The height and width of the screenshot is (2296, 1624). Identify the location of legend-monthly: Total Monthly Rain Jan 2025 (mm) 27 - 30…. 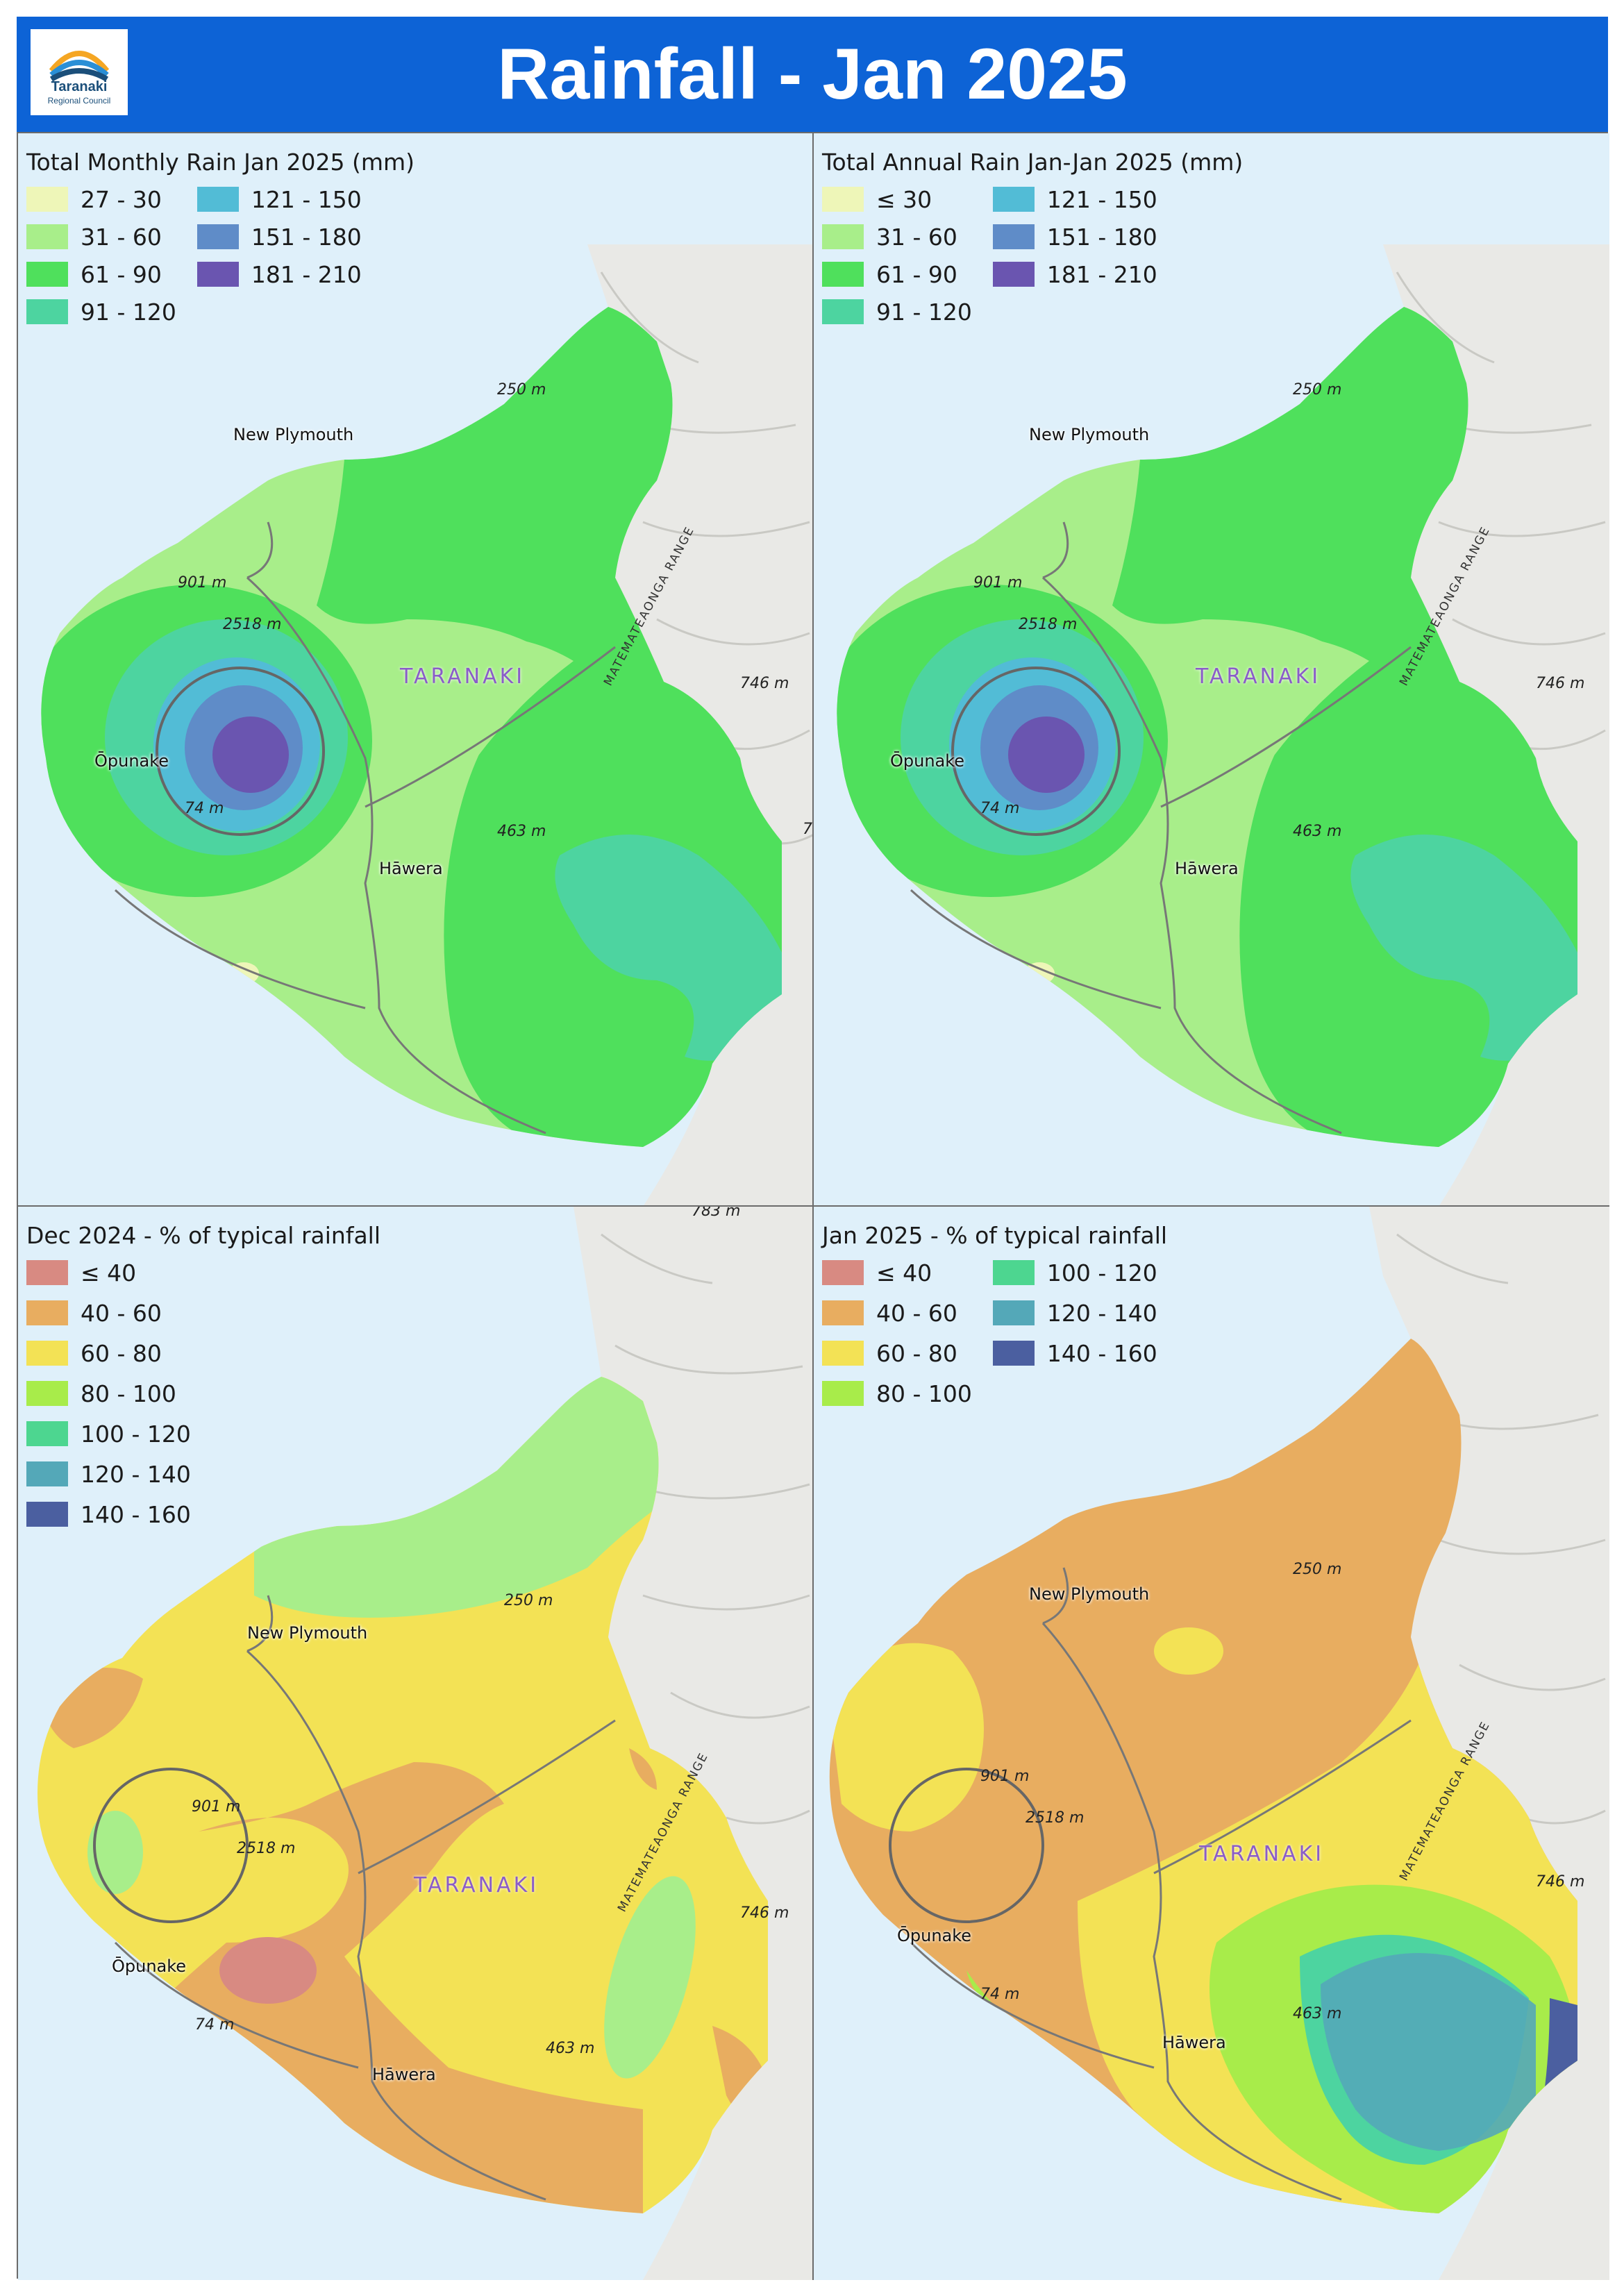
(220, 237).